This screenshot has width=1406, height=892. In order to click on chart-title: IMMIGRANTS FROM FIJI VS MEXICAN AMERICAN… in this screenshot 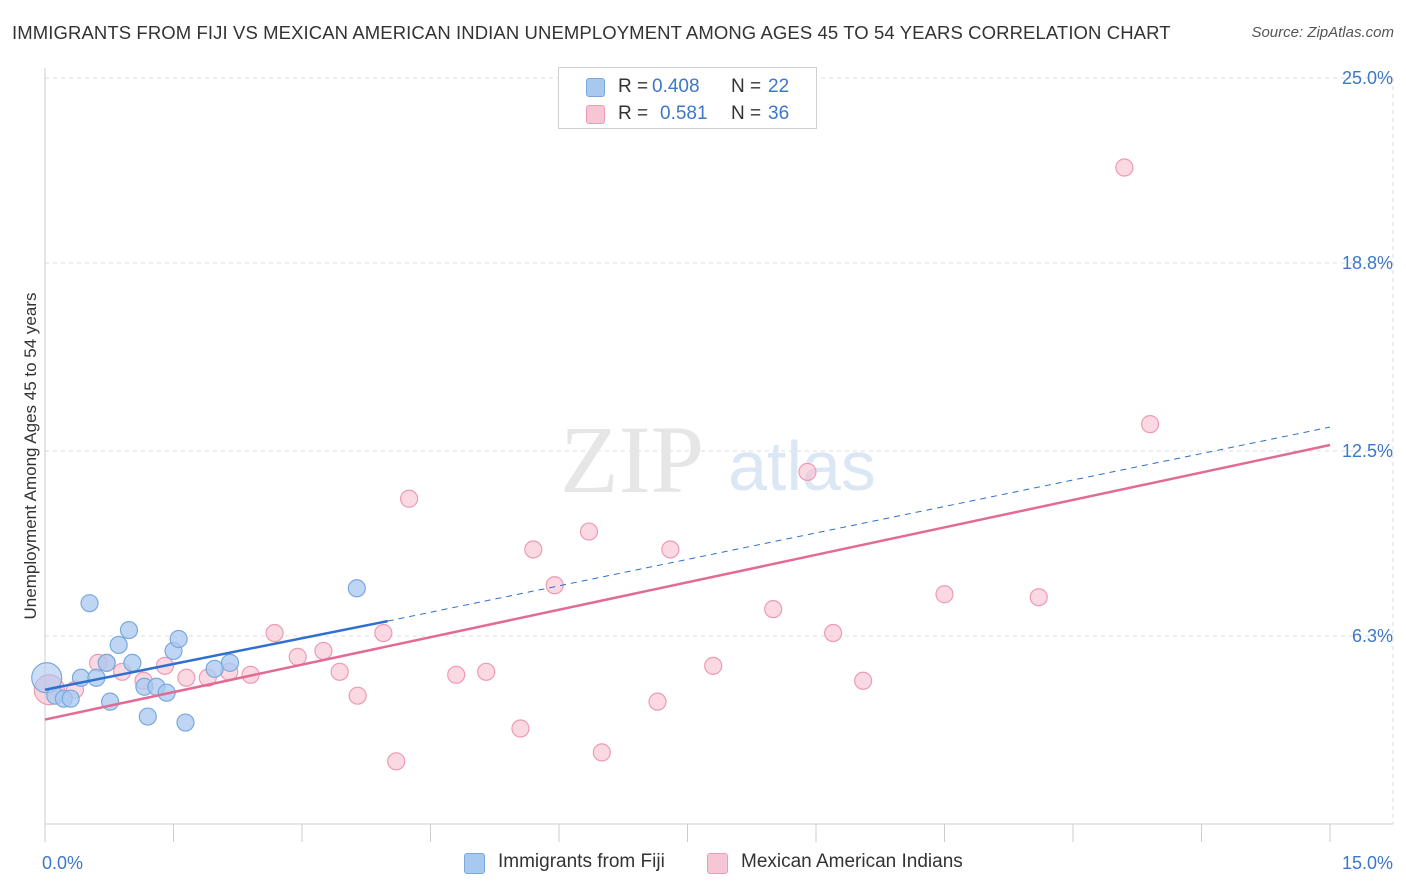, I will do `click(591, 32)`.